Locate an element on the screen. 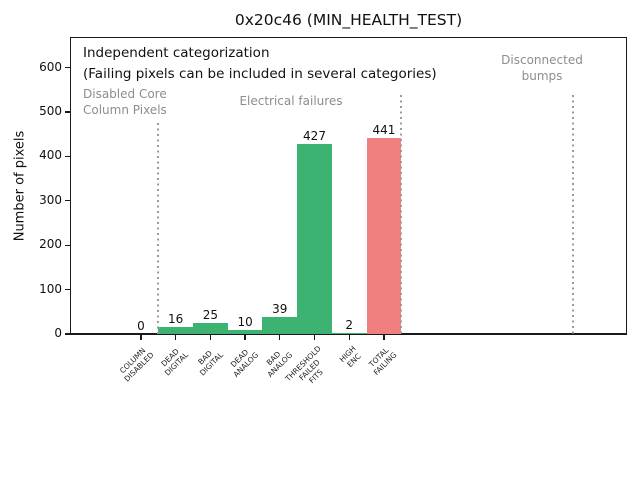 Image resolution: width=640 pixels, height=480 pixels. bar-value-label: 25 is located at coordinates (210, 314).